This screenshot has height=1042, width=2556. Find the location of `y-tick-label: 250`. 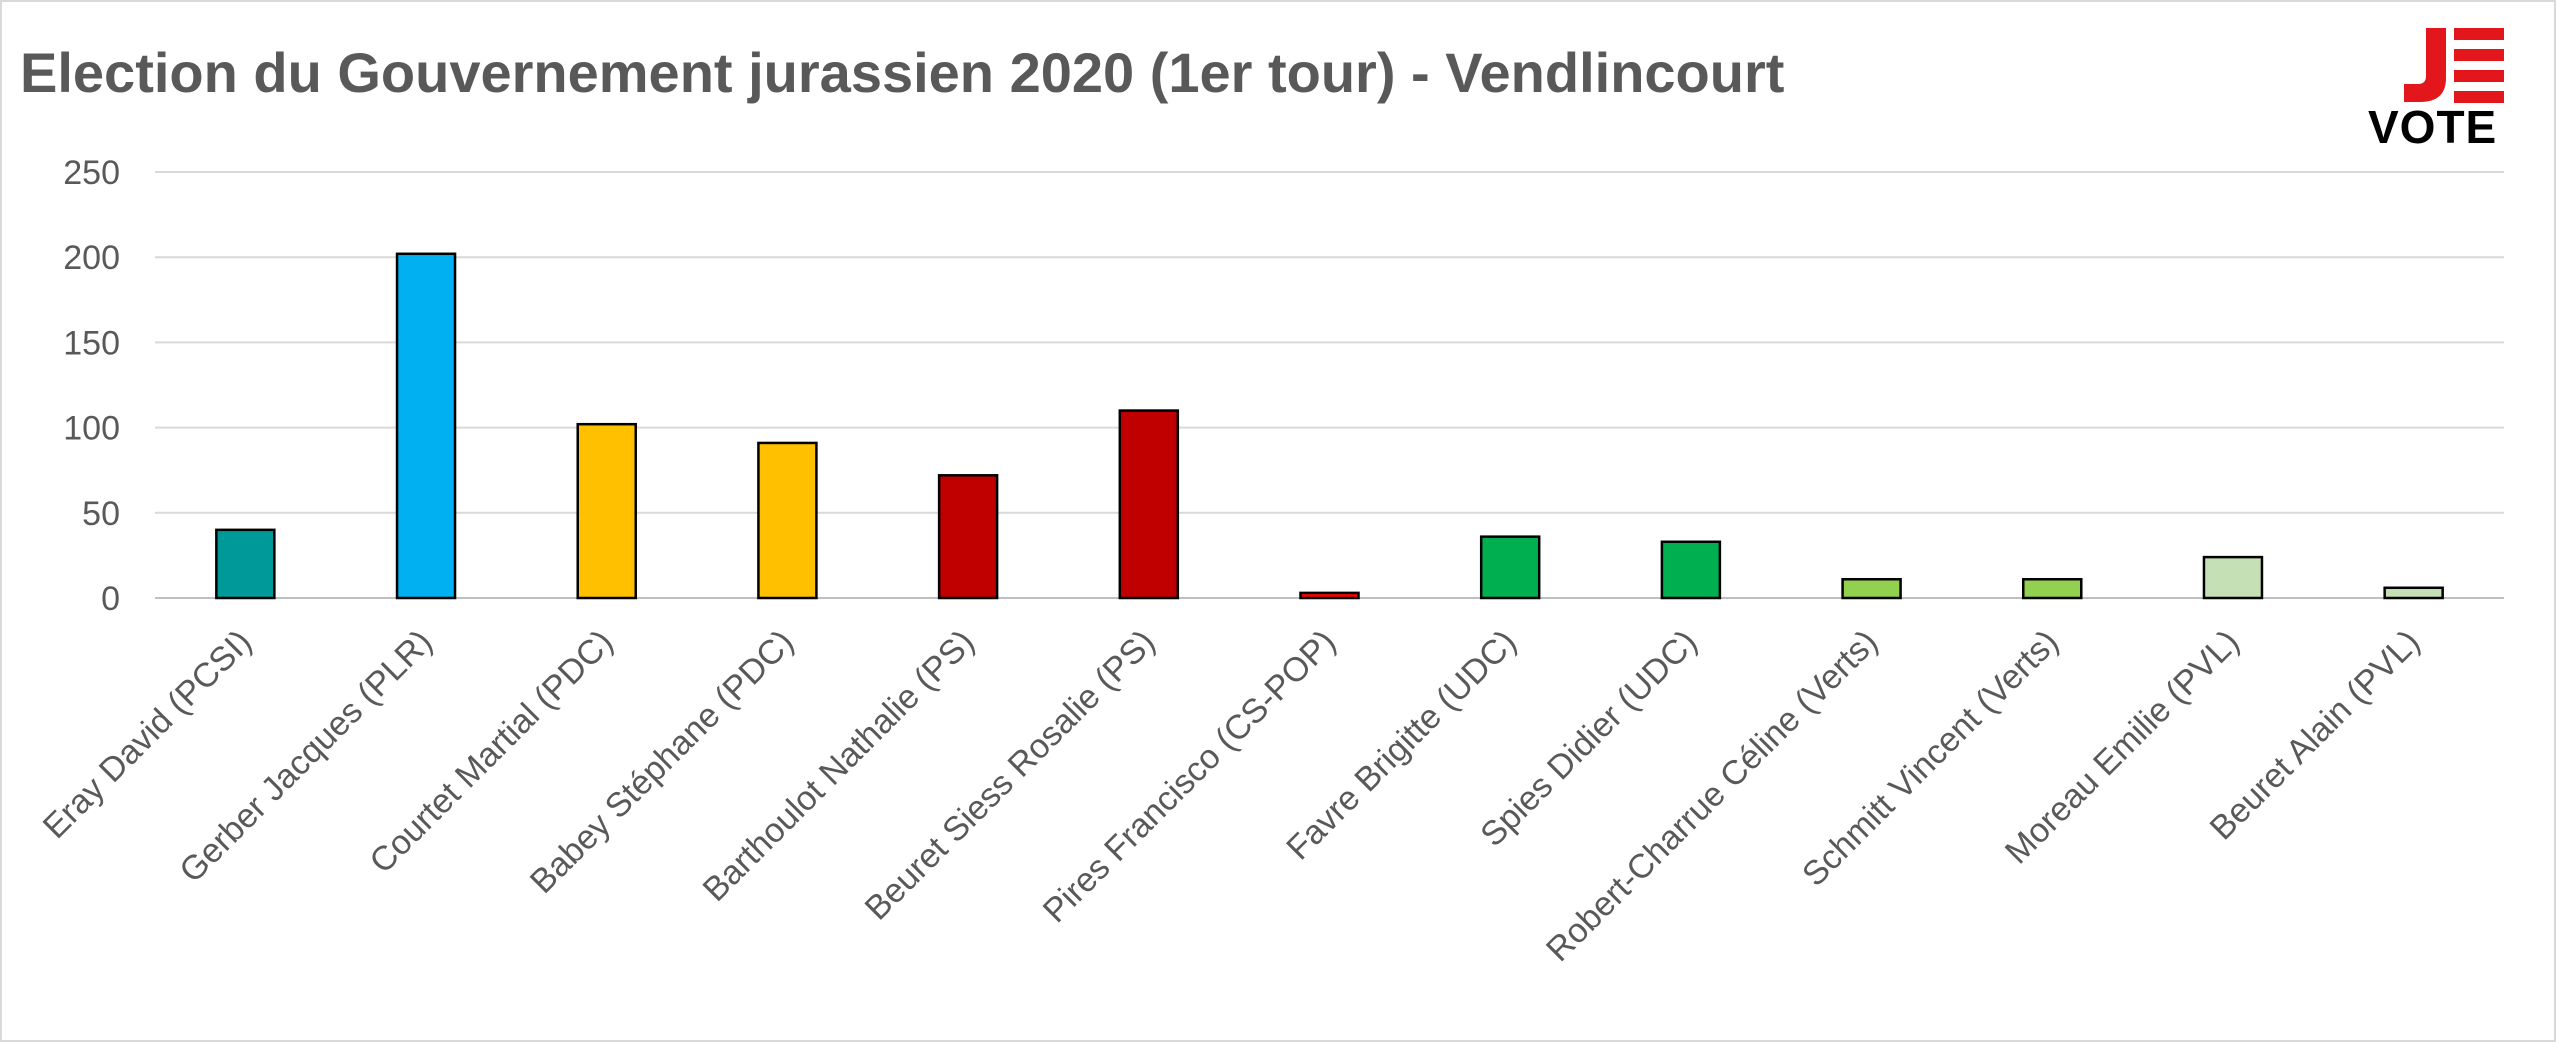

y-tick-label: 250 is located at coordinates (91, 173).